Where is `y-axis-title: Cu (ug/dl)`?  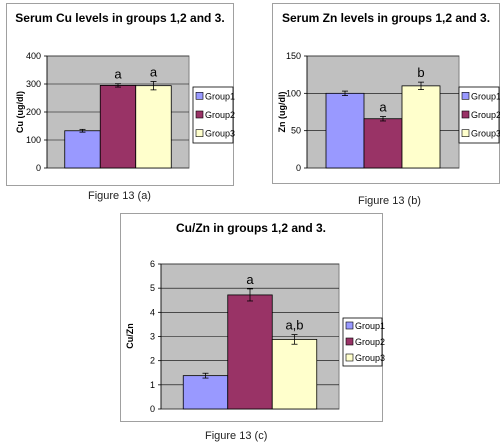
y-axis-title: Cu (ug/dl) is located at coordinates (20, 112).